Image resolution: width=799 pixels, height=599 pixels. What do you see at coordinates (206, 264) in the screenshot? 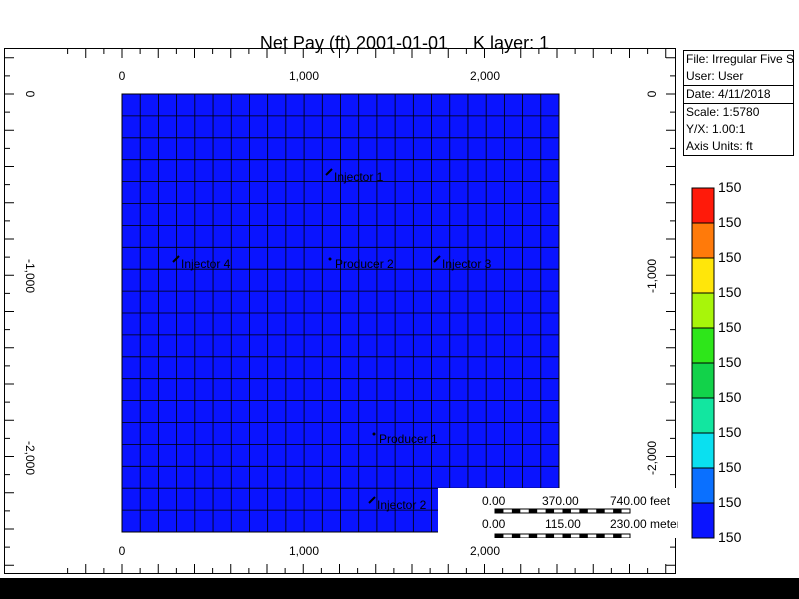
I see `well-label: Injector 4` at bounding box center [206, 264].